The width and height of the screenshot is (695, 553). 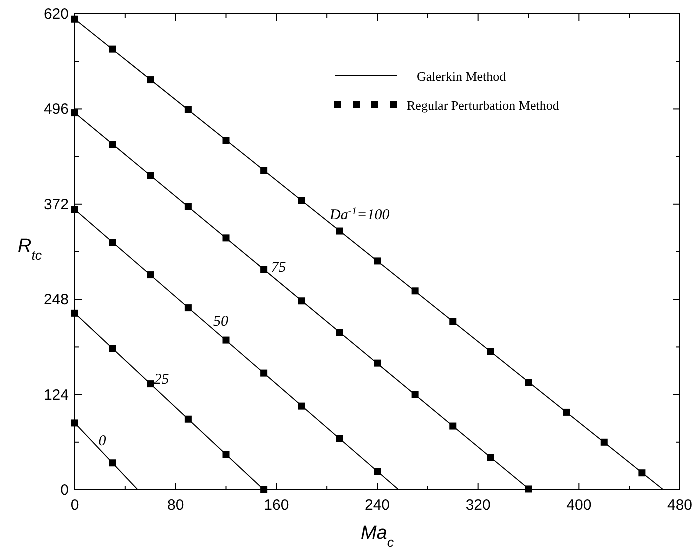 What do you see at coordinates (64, 490) in the screenshot?
I see `y-tick-label: 0` at bounding box center [64, 490].